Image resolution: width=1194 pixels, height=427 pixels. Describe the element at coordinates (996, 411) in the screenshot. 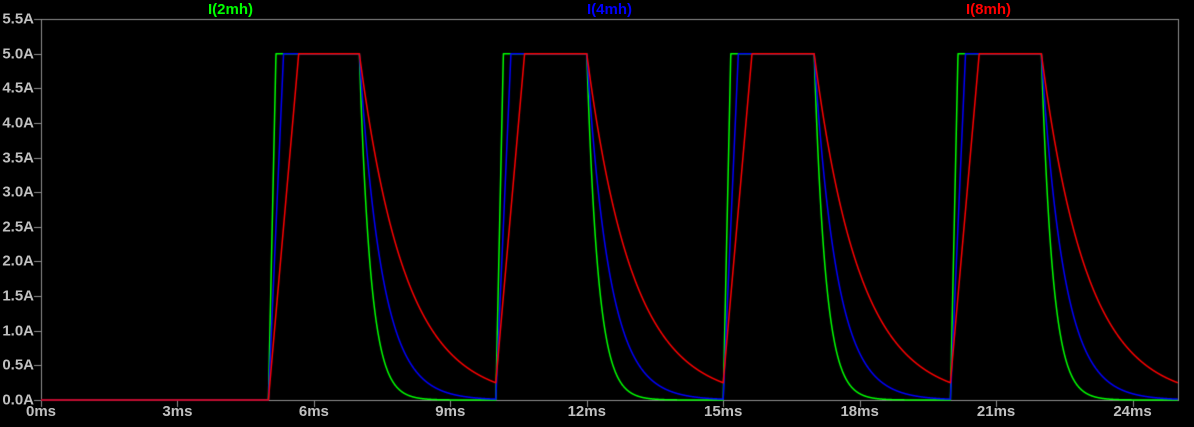

I see `x-tick-label: 21ms` at that location.